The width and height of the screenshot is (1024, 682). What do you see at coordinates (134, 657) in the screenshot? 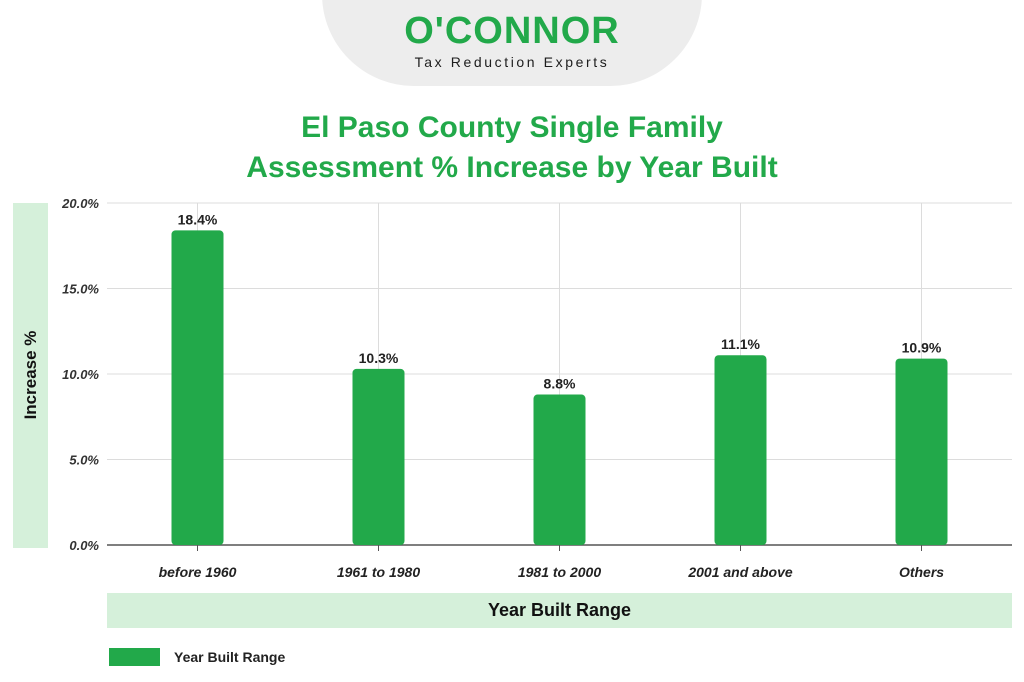
I see `legend-swatch` at bounding box center [134, 657].